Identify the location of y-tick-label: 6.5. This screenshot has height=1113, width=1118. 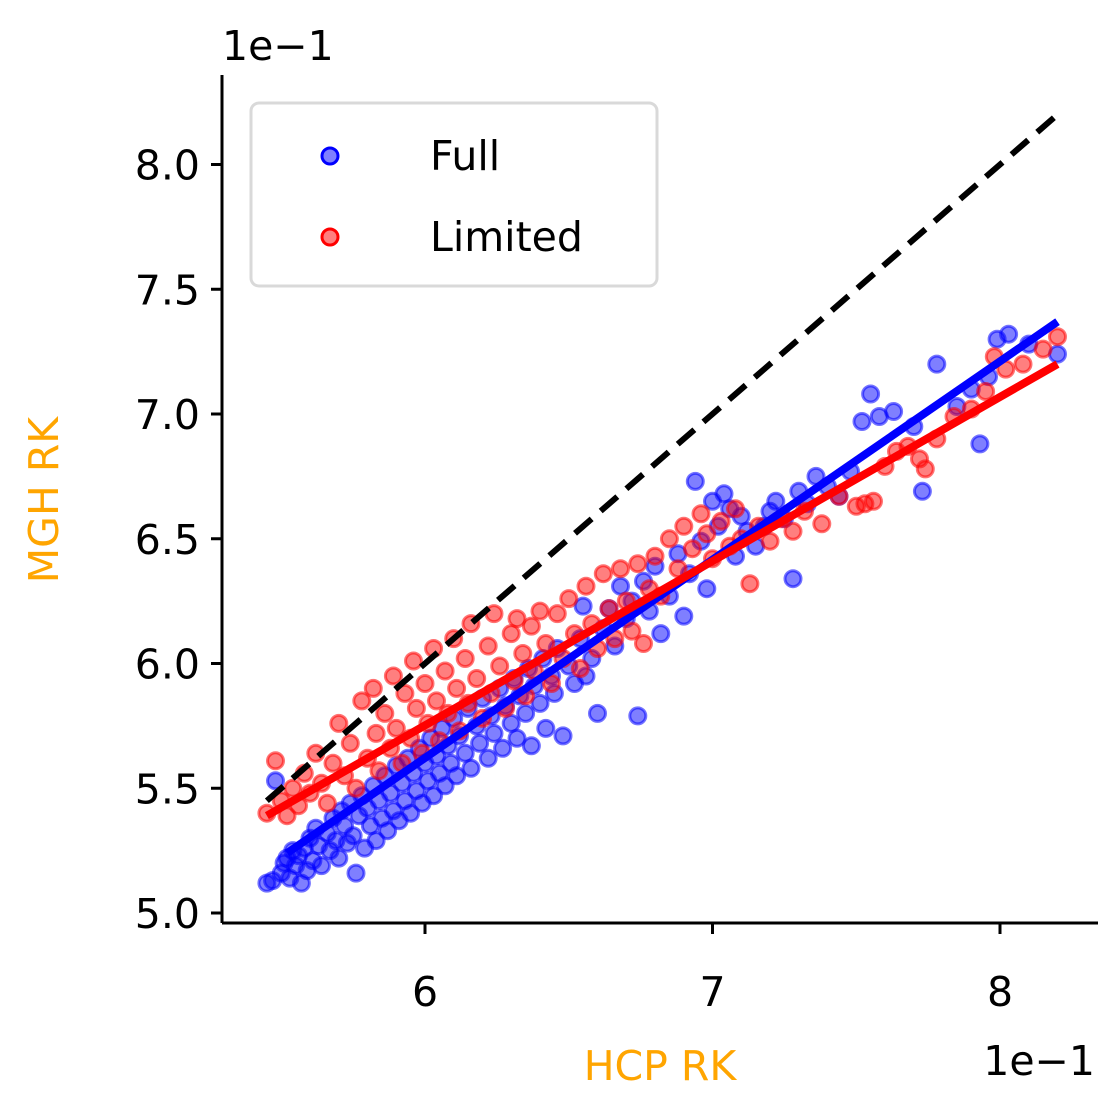
(167, 540).